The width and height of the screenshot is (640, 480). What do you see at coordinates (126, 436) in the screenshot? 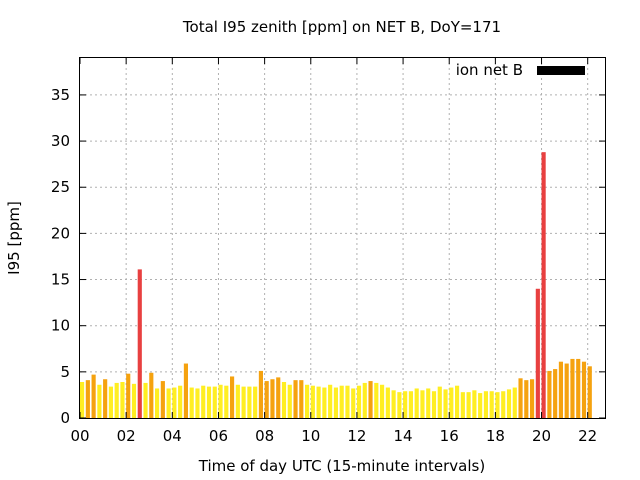
I see `x-tick-label: 02` at bounding box center [126, 436].